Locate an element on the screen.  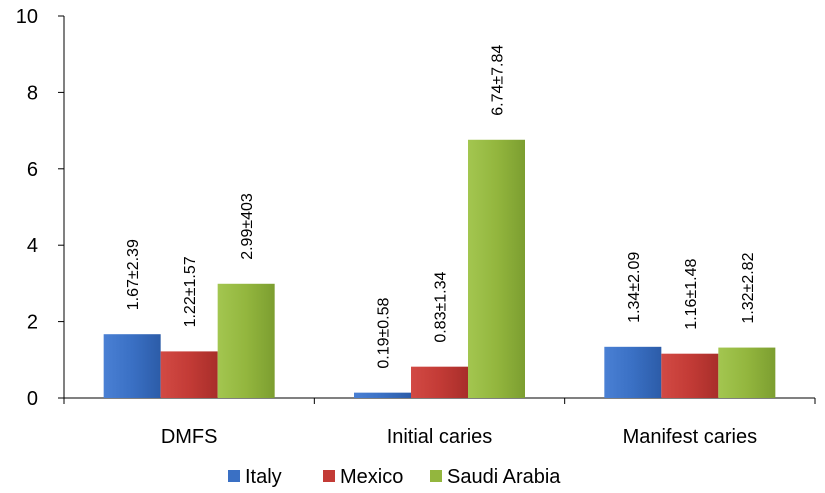
legend-label: Mexico is located at coordinates (371, 477).